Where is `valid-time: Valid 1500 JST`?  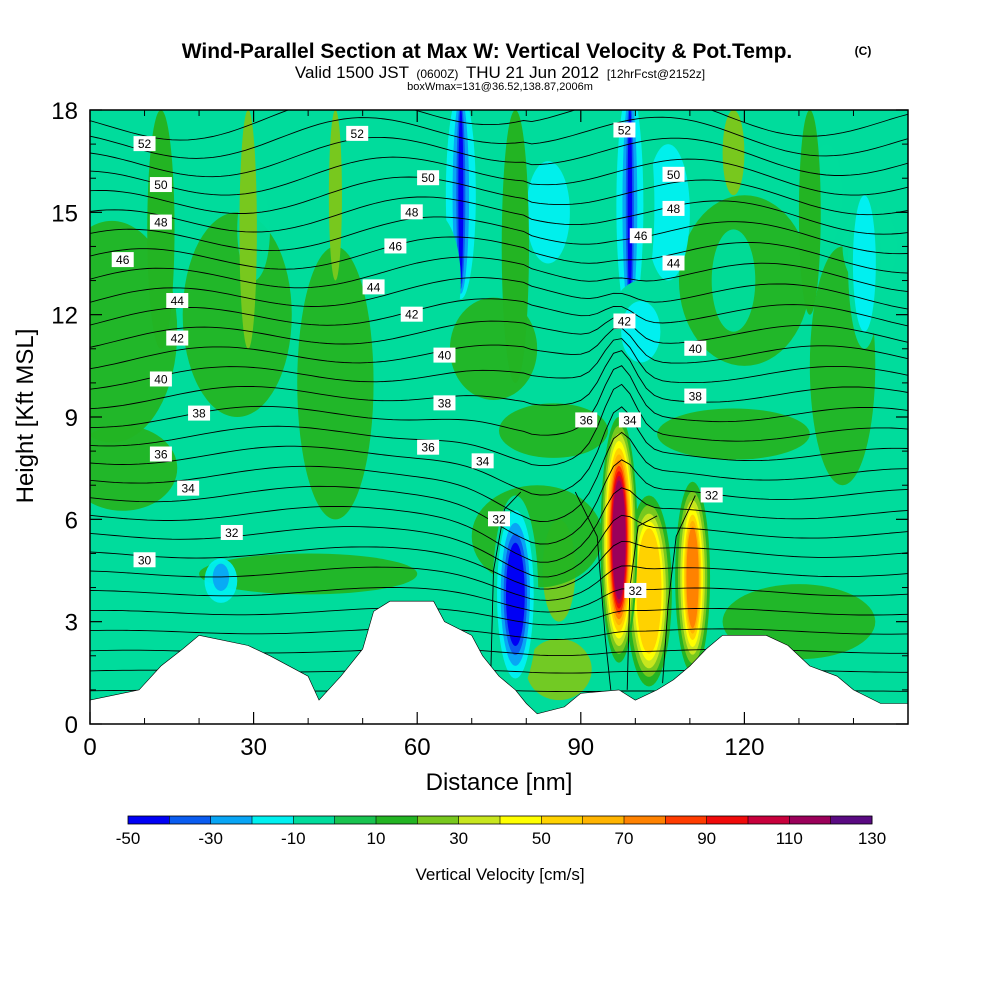
valid-time: Valid 1500 JST is located at coordinates (352, 72).